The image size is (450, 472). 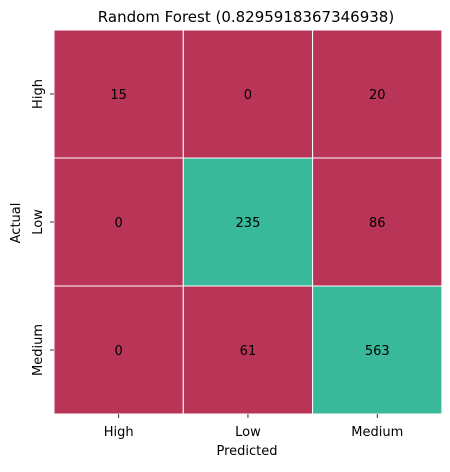 I want to click on chart-title: Random Forest (0.8295918367346938), so click(x=246, y=17).